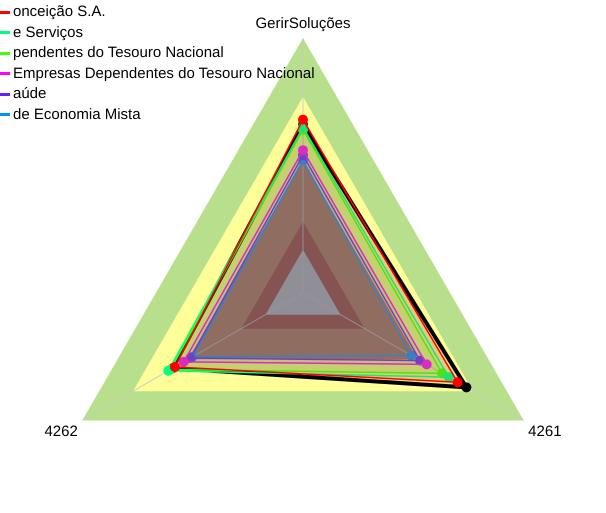 The width and height of the screenshot is (606, 513). What do you see at coordinates (48, 32) in the screenshot?
I see `legend-label: e Serviços` at bounding box center [48, 32].